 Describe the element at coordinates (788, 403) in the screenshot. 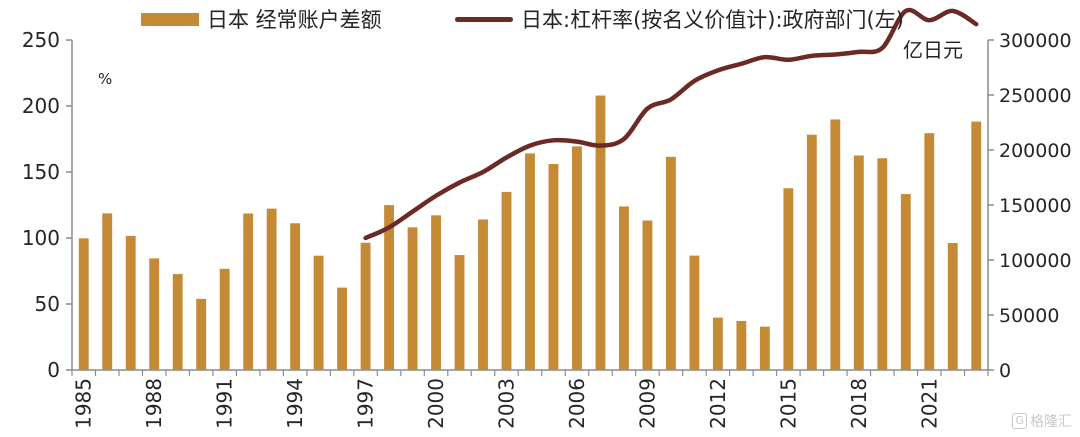

I see `x-axis-tick-label: 2015` at that location.